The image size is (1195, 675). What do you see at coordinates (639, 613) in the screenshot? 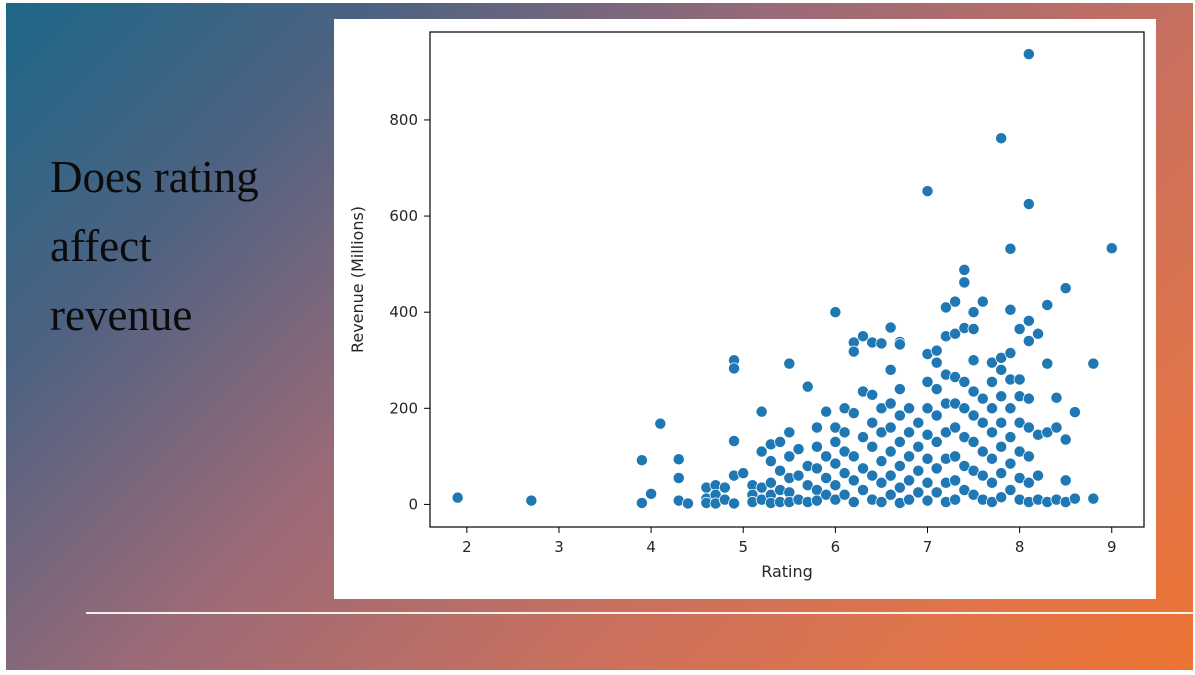
I see `footer-divider` at bounding box center [639, 613].